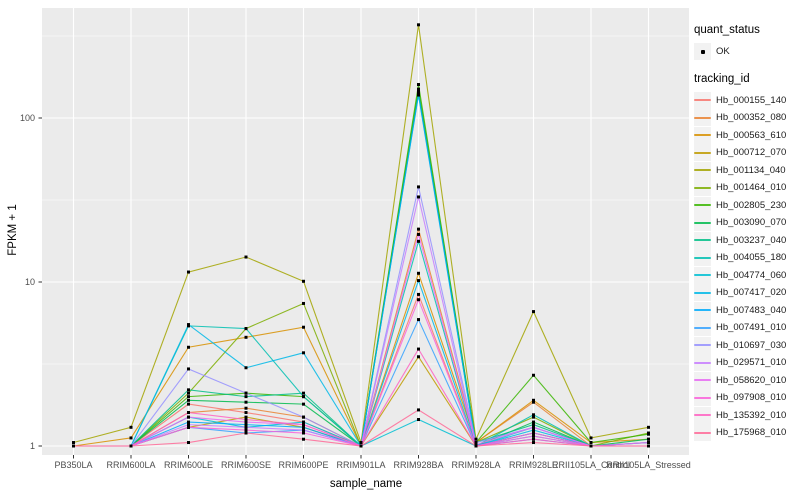  I want to click on legend-item-label: Hb_001464_010, so click(751, 188).